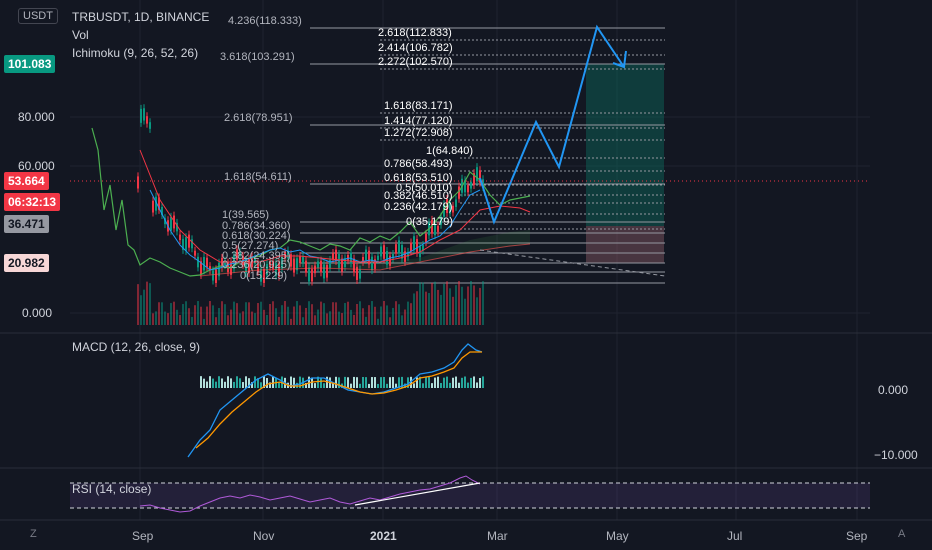 The width and height of the screenshot is (932, 550). Describe the element at coordinates (136, 347) in the screenshot. I see `macd-label: MACD (12, 26, close, 9)` at that location.